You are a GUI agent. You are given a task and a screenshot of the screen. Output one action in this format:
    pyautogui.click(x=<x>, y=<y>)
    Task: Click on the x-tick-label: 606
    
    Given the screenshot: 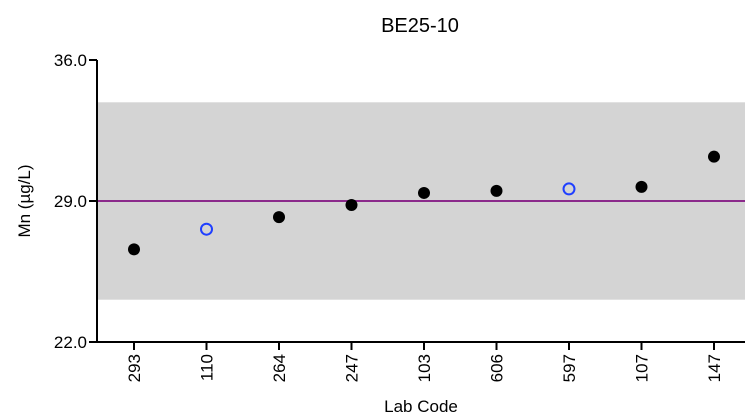 What is the action you would take?
    pyautogui.click(x=497, y=368)
    